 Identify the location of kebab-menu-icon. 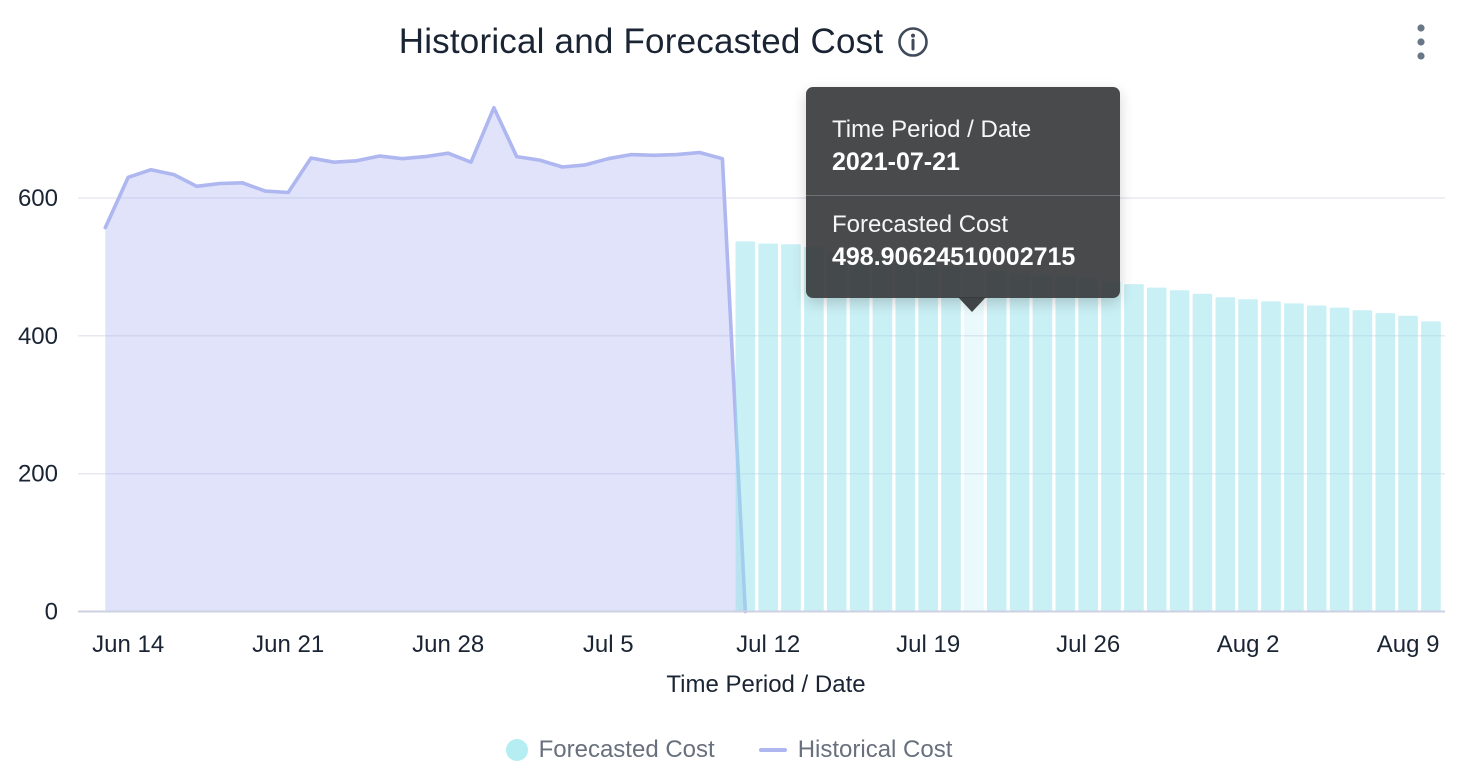
(1421, 42).